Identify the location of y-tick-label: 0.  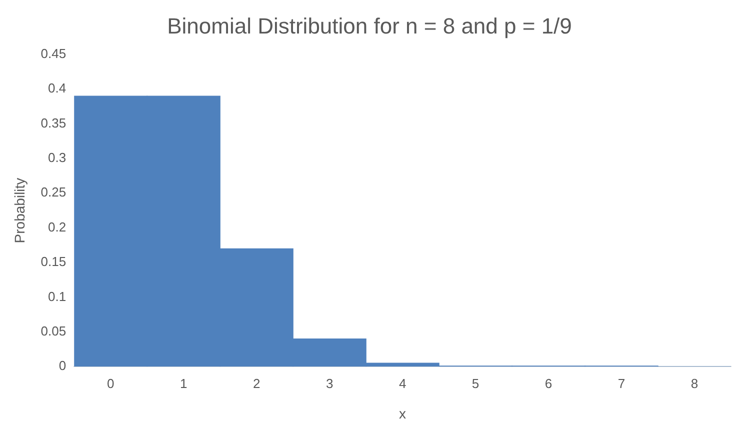
(62, 366).